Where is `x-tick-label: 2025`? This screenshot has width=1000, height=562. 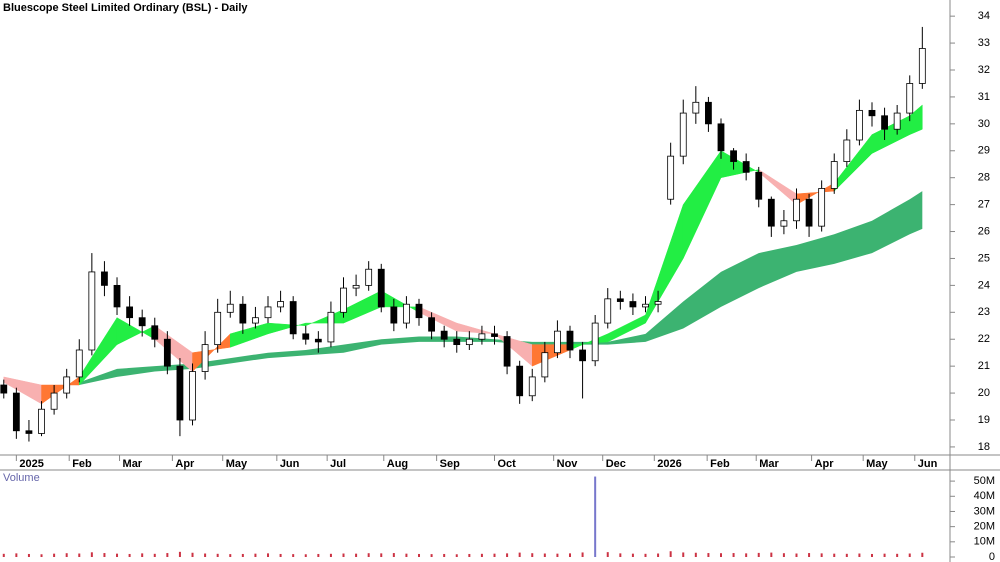
x-tick-label: 2025 is located at coordinates (31, 464).